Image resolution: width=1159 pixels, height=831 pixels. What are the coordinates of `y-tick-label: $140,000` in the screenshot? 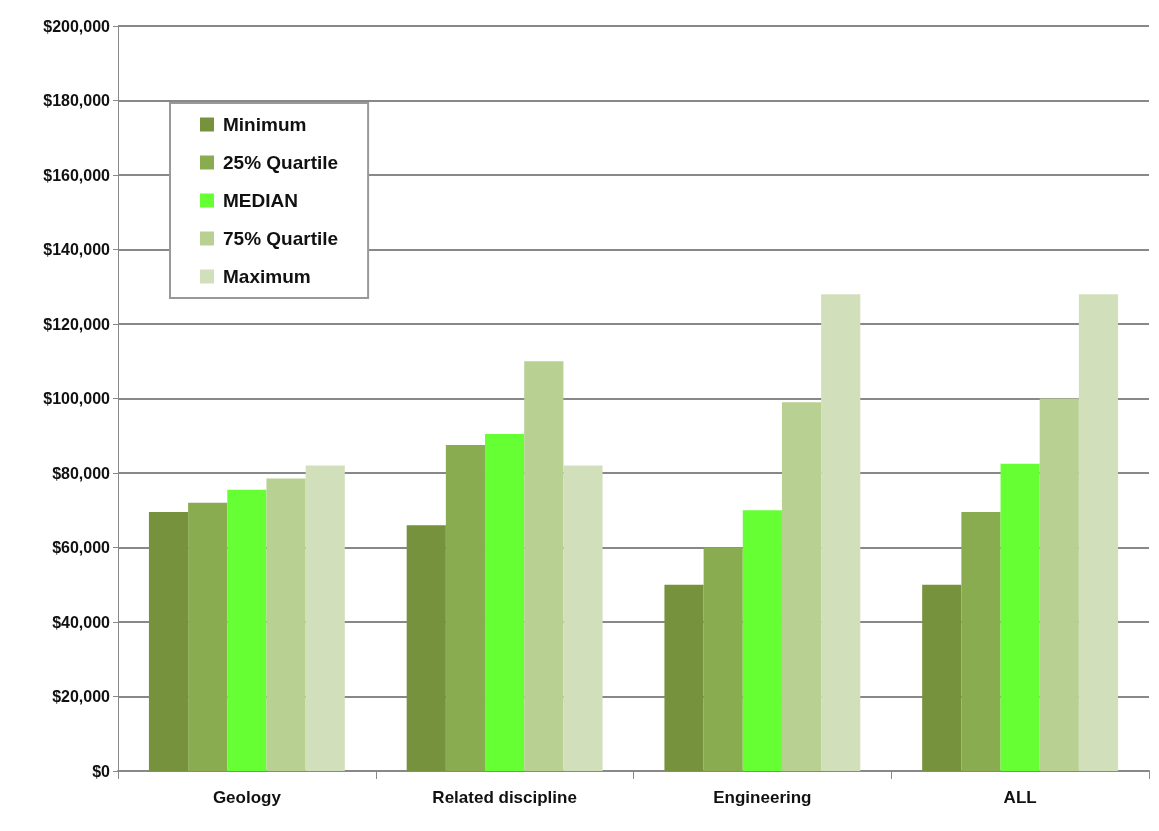 It's located at (77, 249).